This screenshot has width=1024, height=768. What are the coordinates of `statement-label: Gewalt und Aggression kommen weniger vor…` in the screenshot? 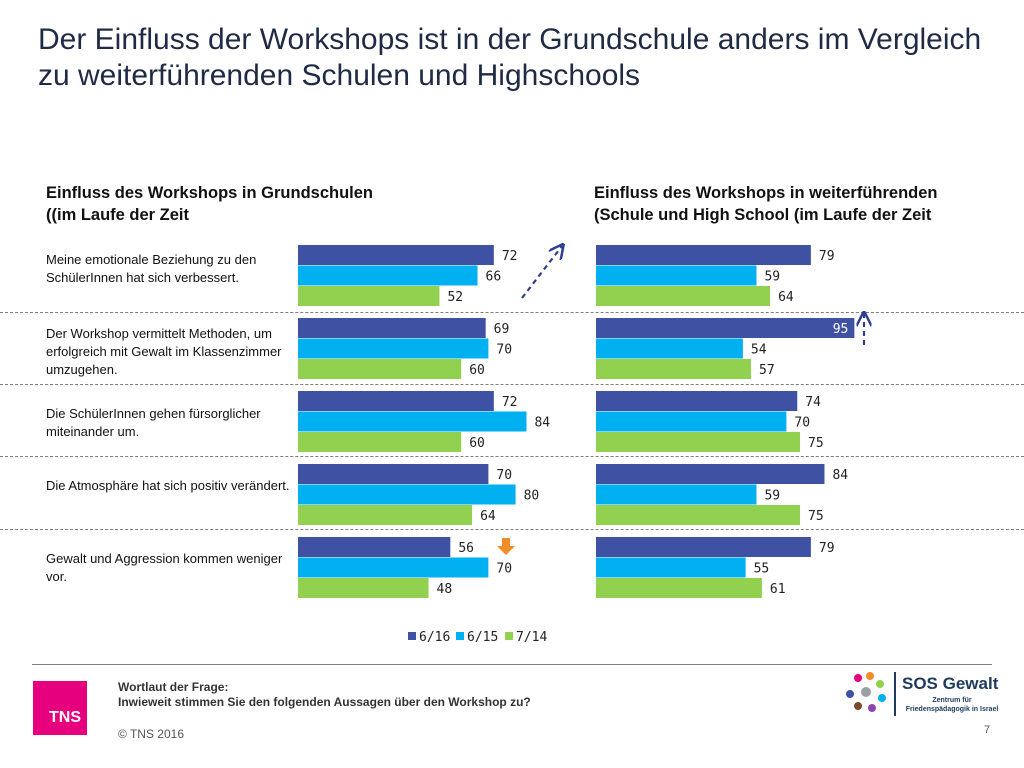 It's located at (164, 567).